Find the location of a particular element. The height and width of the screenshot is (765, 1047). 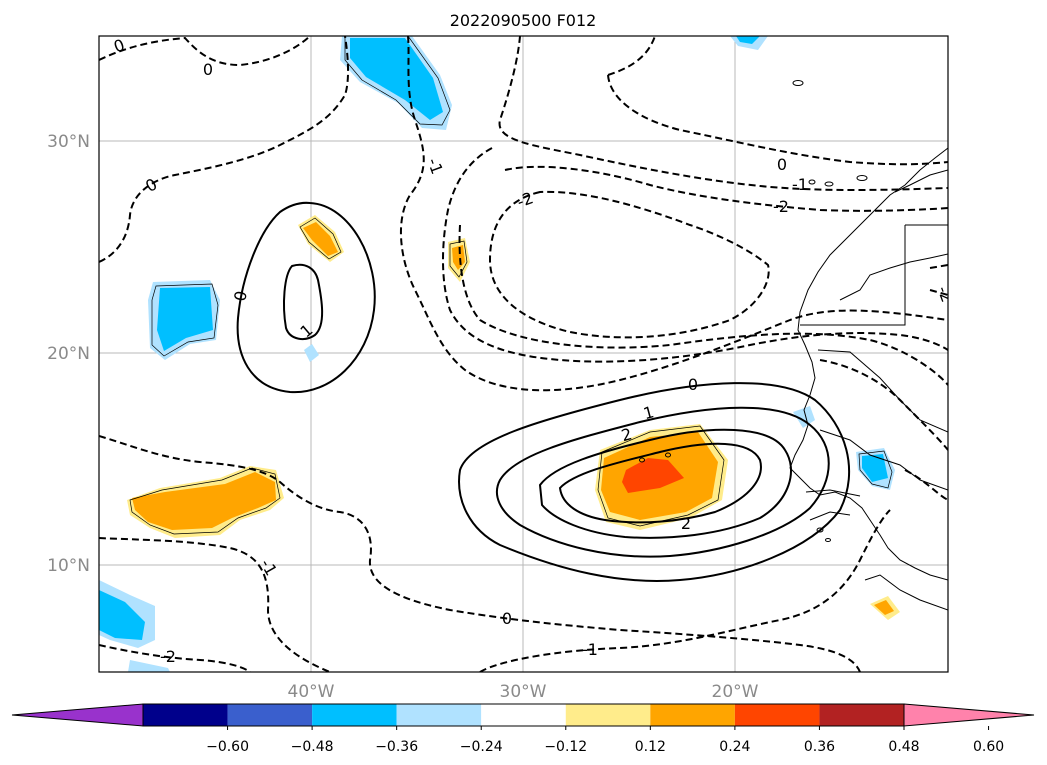

contour-m2-east is located at coordinates (703, 305).